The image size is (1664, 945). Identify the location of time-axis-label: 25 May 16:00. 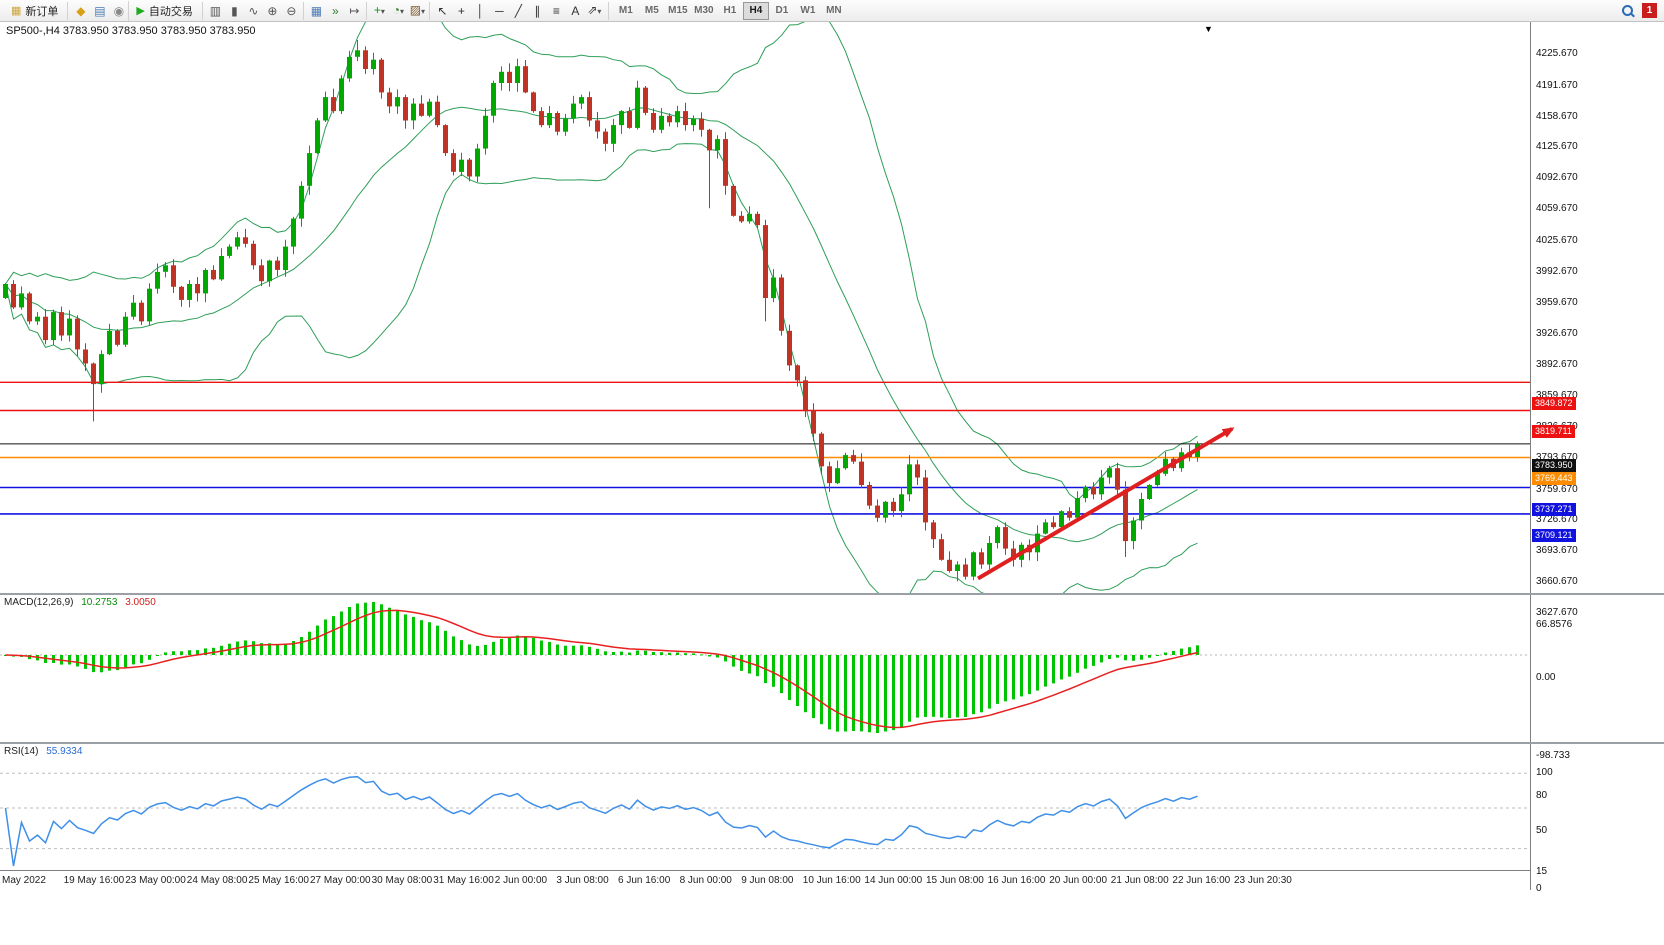
(278, 880).